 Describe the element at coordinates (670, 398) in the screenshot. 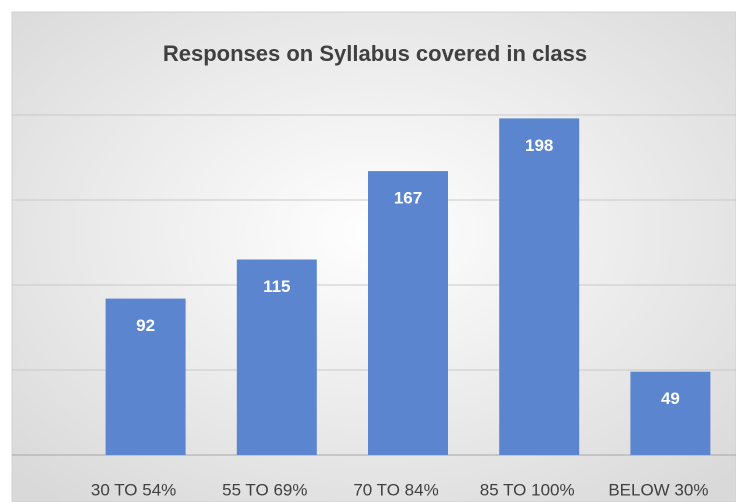

I see `data-label: 49` at that location.